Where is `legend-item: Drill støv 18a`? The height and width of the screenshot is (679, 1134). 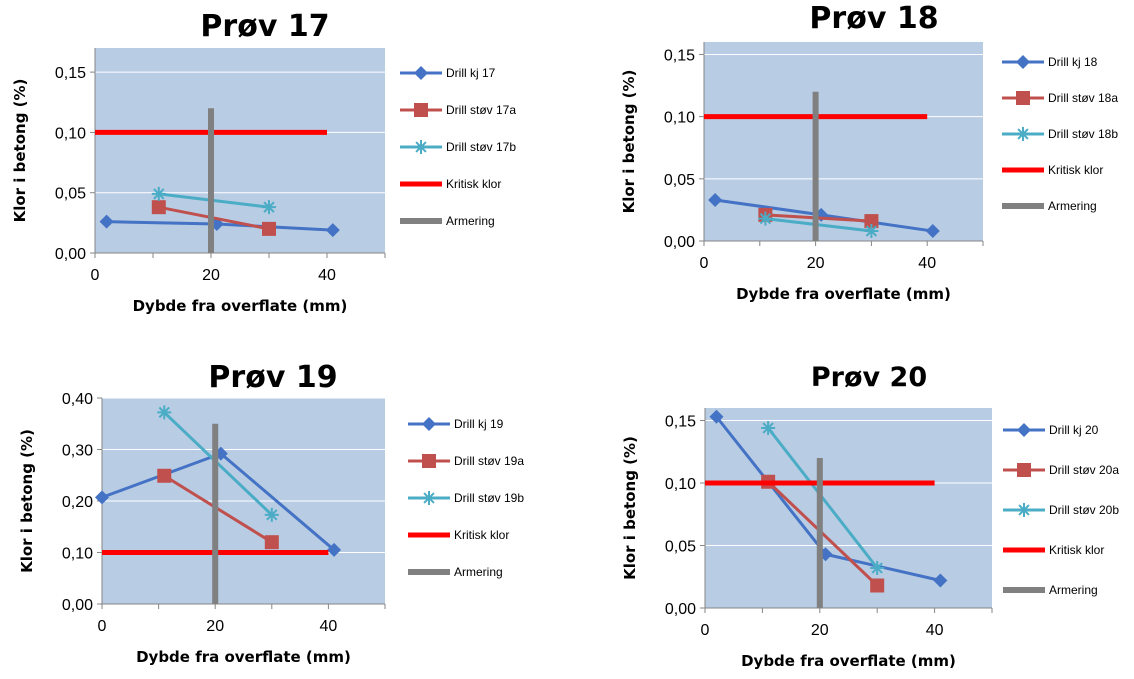
legend-item: Drill støv 18a is located at coordinates (1060, 98).